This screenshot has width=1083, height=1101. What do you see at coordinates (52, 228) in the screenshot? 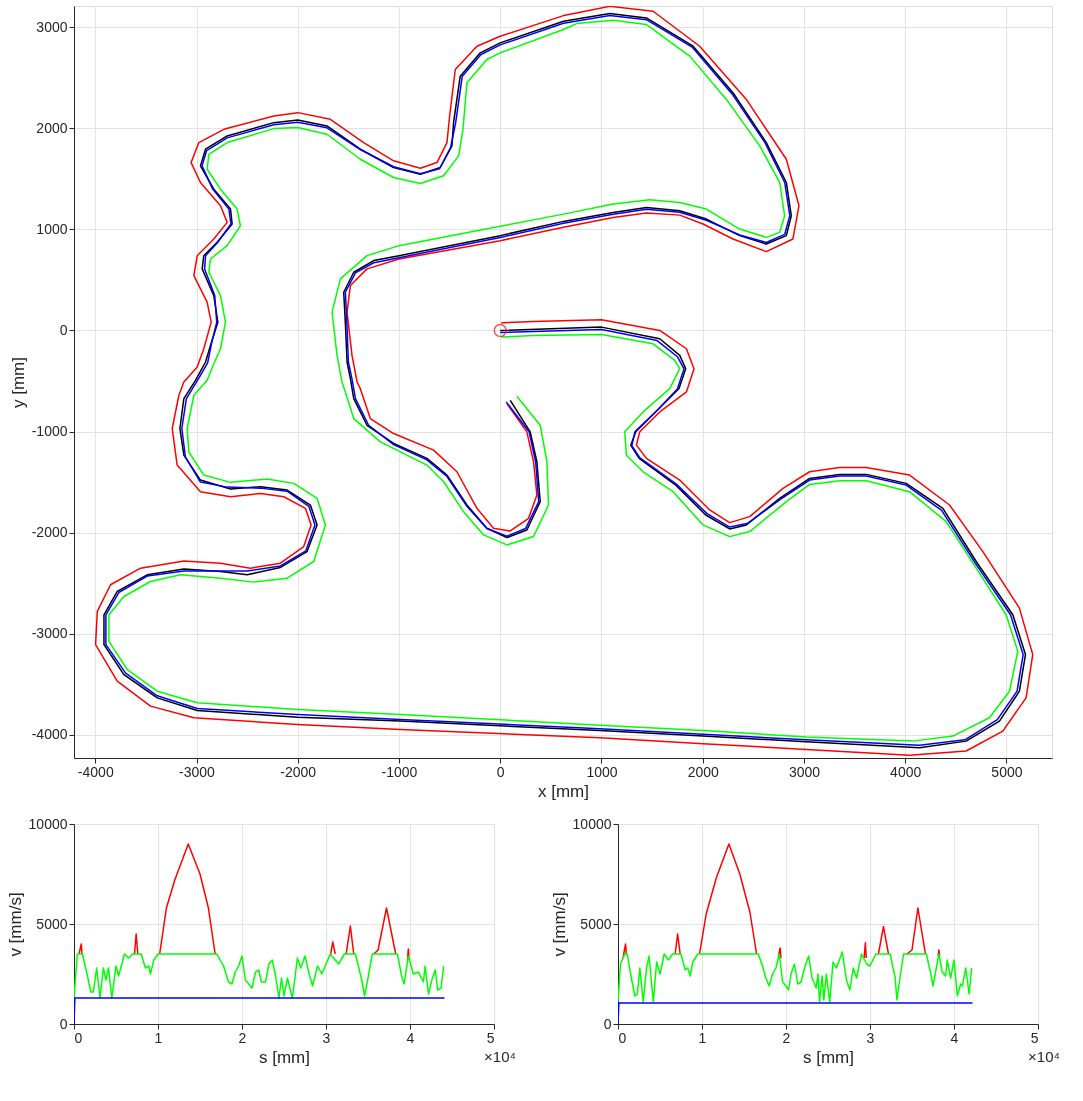
I see `y-tick-label: 1000` at bounding box center [52, 228].